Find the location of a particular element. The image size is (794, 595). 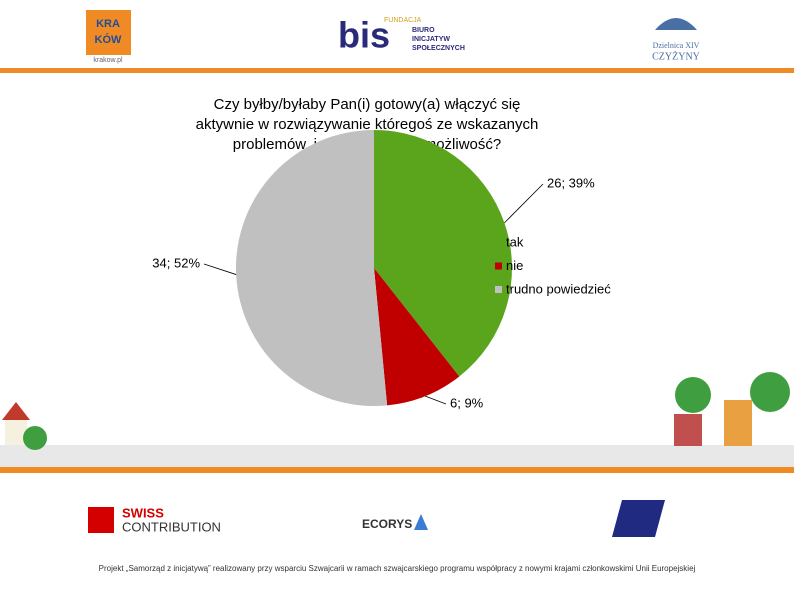

value-label: 26; 39% is located at coordinates (571, 182).